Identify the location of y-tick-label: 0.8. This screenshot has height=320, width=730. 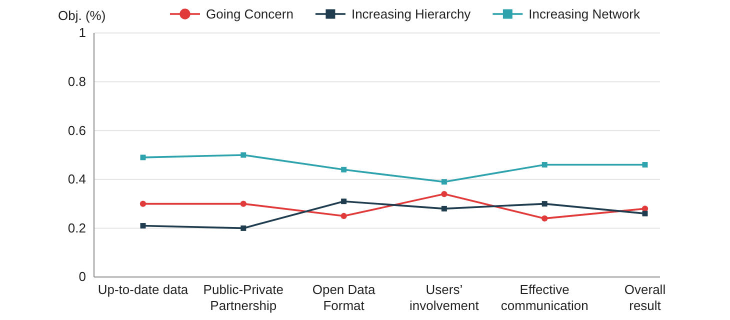
(77, 81).